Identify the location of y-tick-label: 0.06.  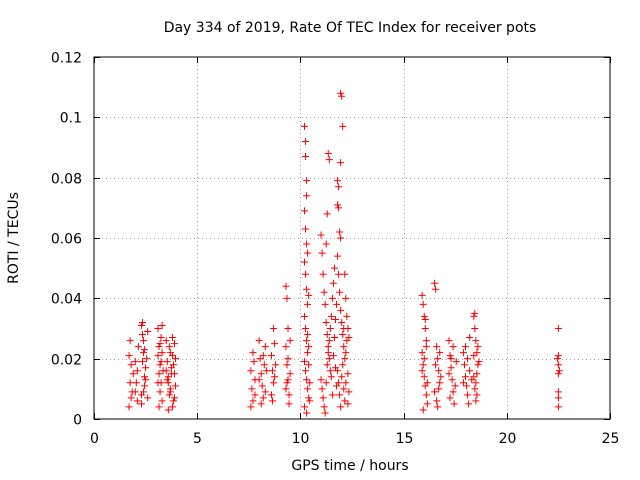
(66, 240).